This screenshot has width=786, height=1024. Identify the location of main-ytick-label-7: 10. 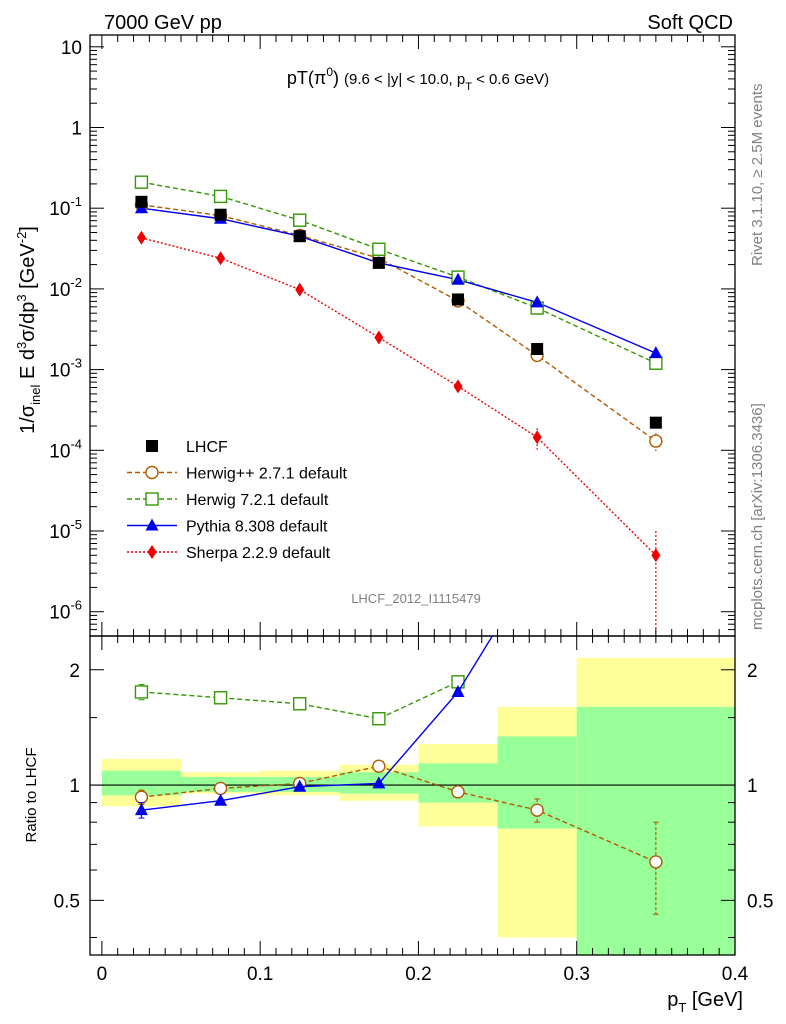
(71, 48).